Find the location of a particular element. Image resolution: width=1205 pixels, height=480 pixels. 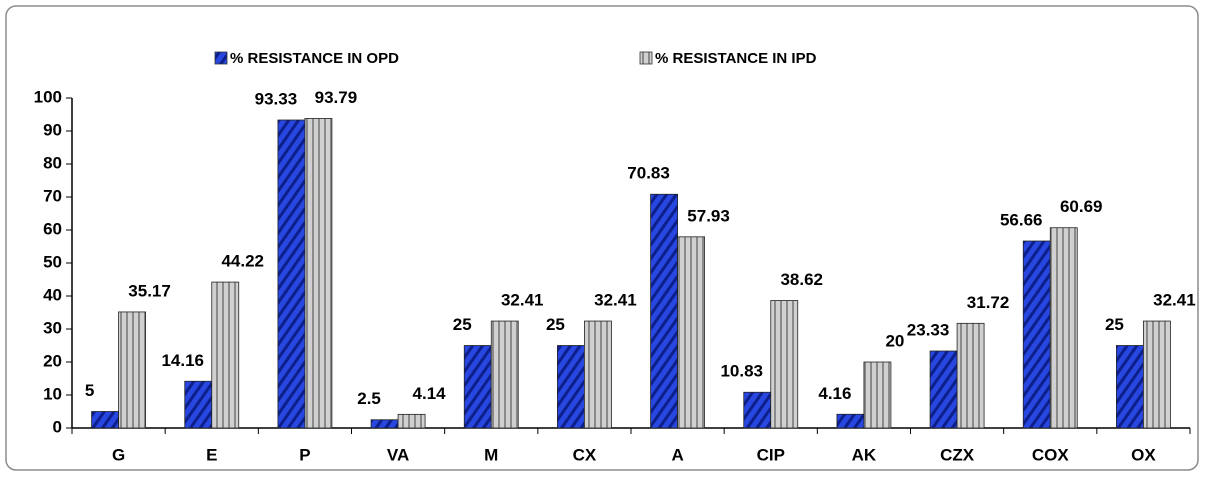

data-label: 2.5 is located at coordinates (369, 398).